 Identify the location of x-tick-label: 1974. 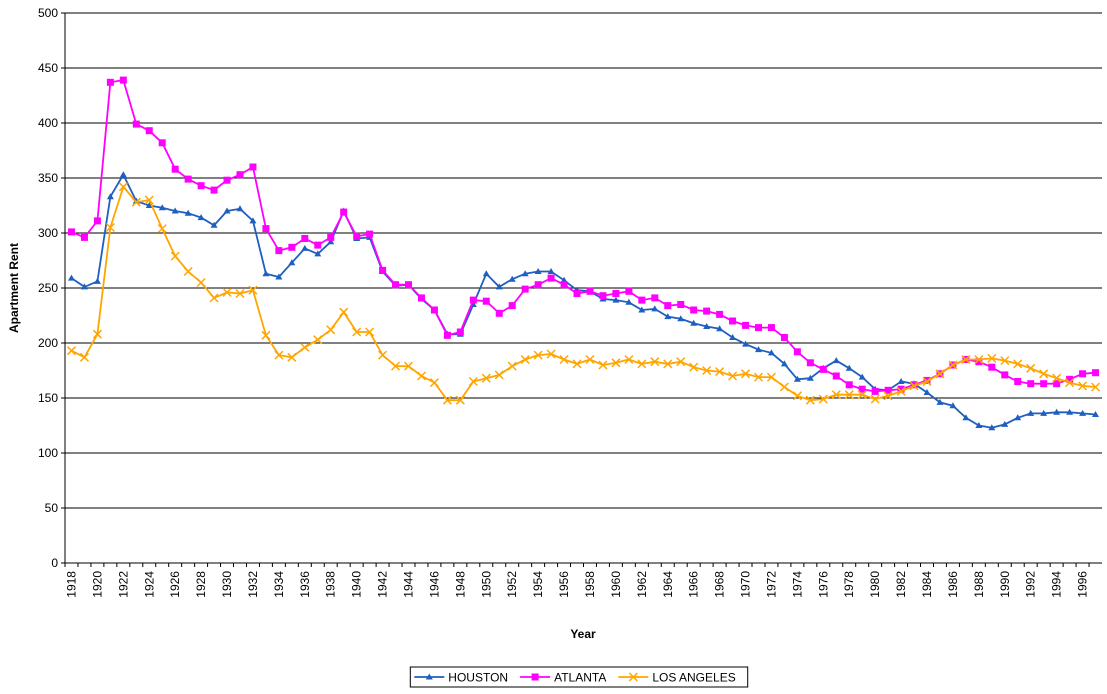
(797, 584).